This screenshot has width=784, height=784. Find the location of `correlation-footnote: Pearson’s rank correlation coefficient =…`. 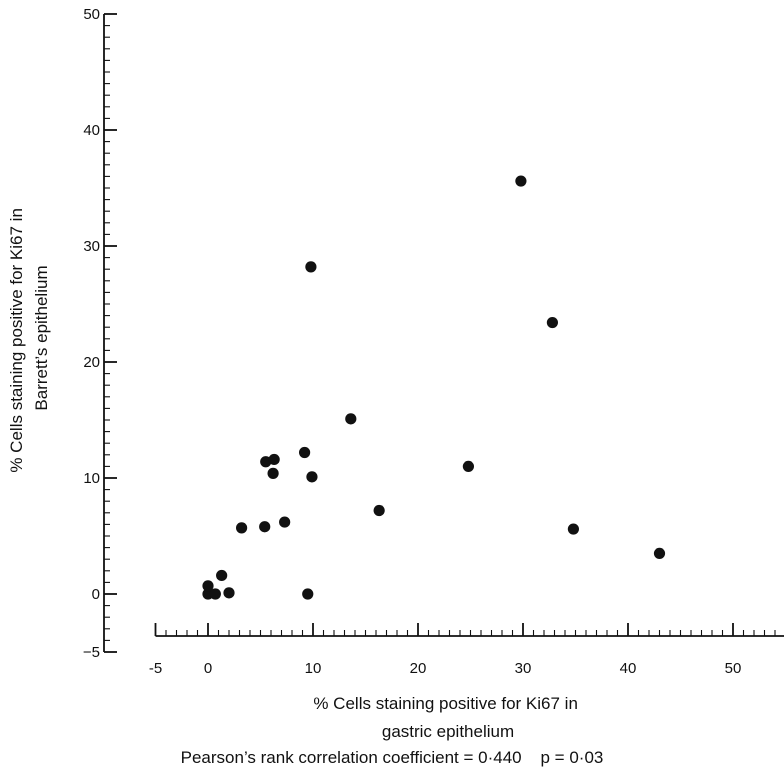

correlation-footnote: Pearson’s rank correlation coefficient =… is located at coordinates (392, 757).